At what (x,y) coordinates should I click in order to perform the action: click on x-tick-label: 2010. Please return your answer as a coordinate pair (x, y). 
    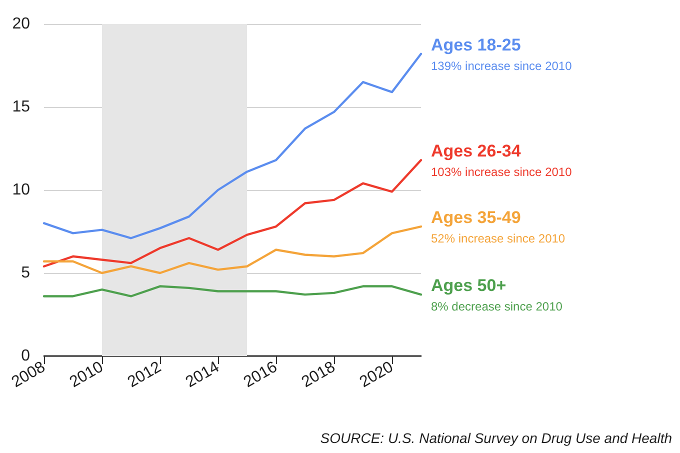
    Looking at the image, I should click on (86, 375).